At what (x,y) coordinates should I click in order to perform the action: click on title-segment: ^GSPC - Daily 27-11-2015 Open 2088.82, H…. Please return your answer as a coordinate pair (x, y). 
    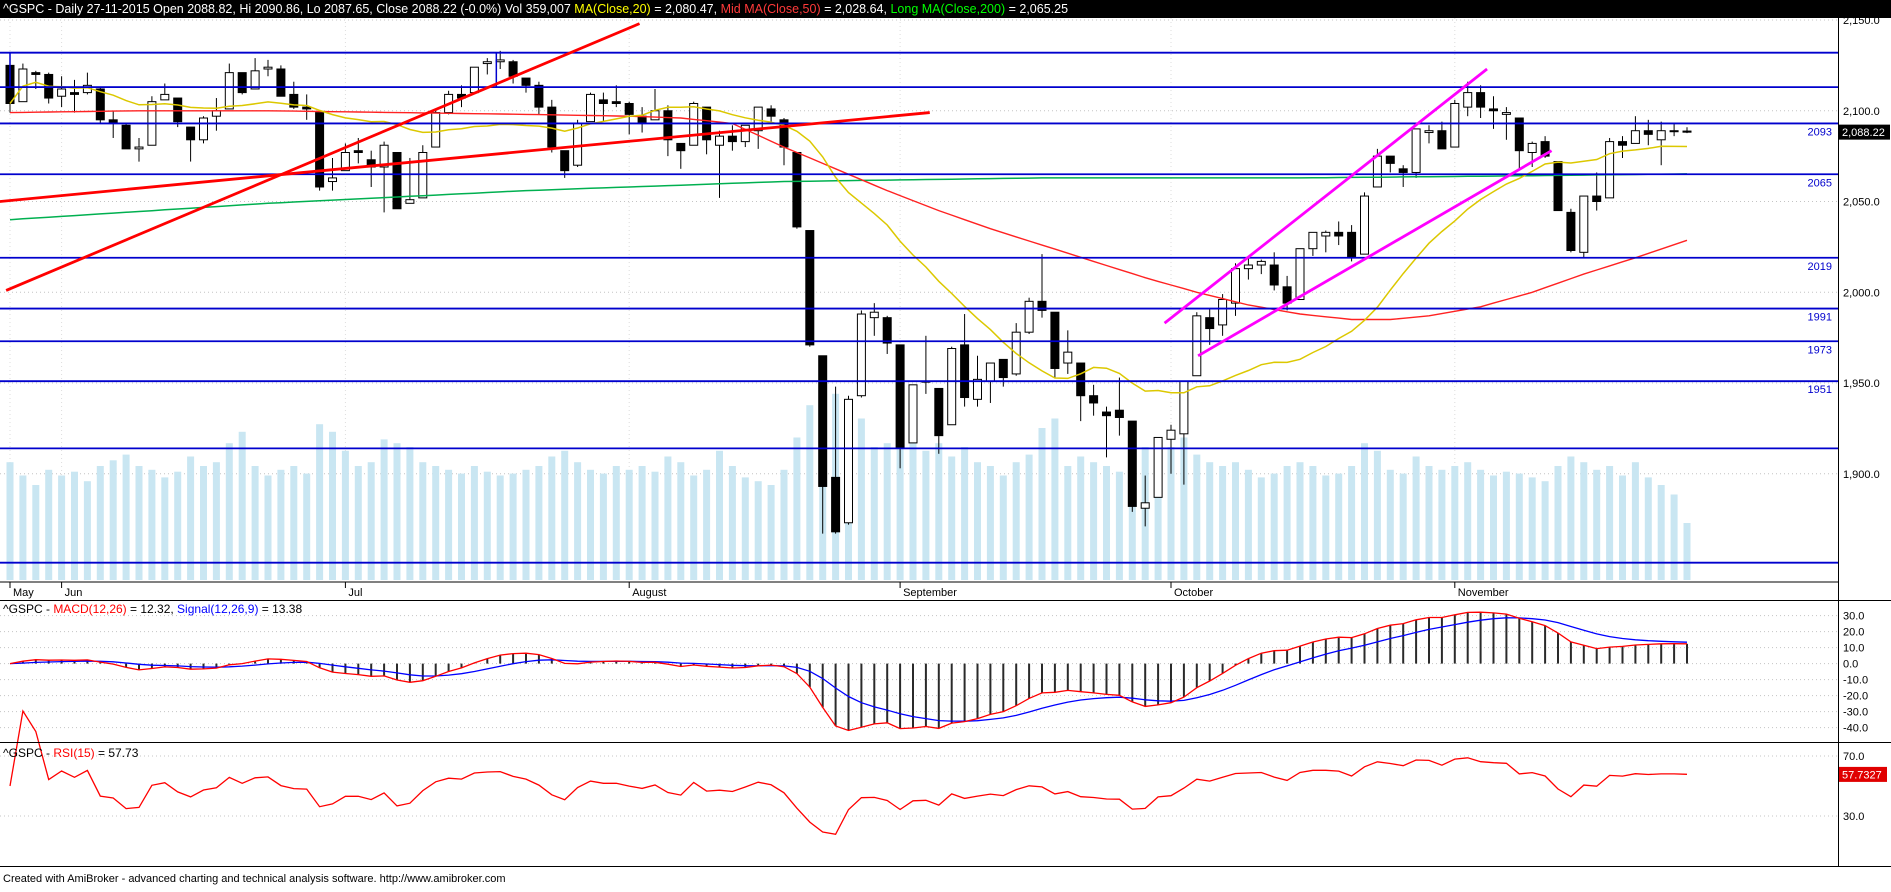
    Looking at the image, I should click on (289, 9).